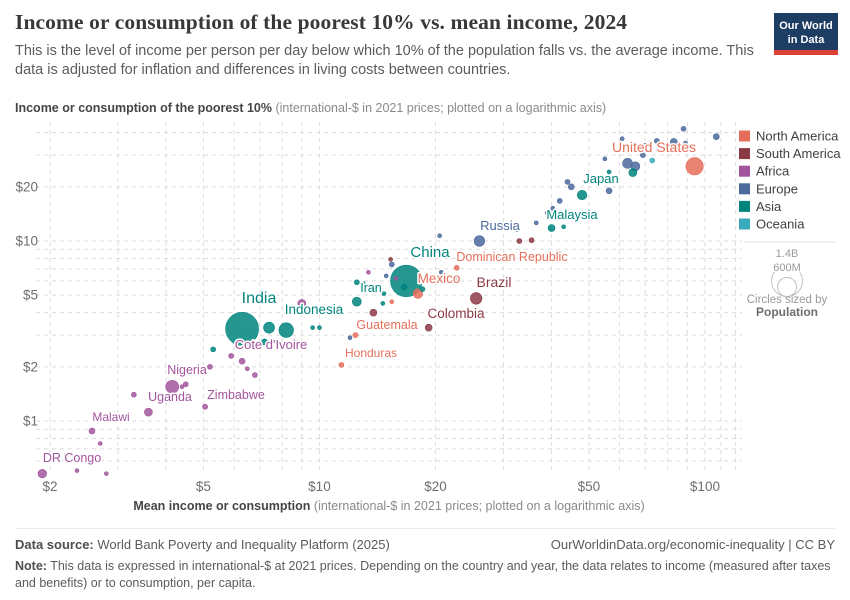 This screenshot has width=850, height=600. Describe the element at coordinates (341, 365) in the screenshot. I see `data-point-honduras` at that location.